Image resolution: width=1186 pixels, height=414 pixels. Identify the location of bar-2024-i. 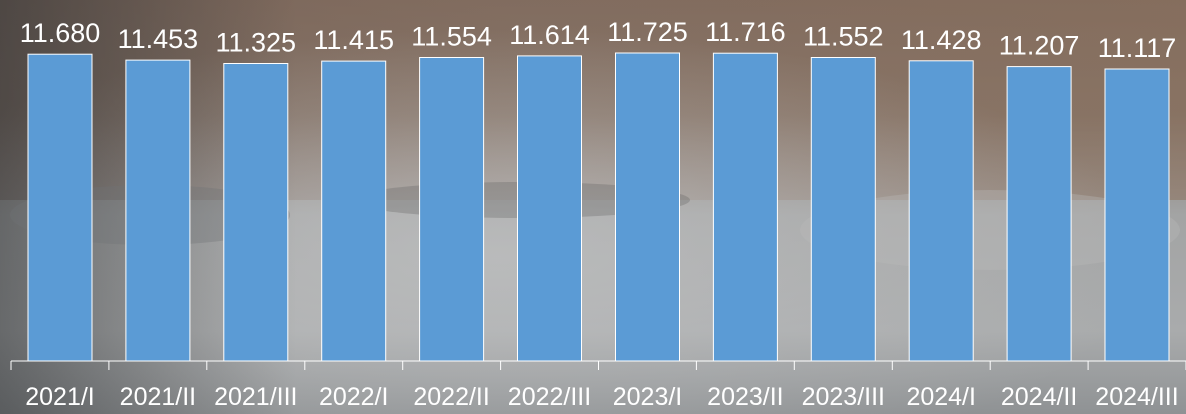
(941, 211).